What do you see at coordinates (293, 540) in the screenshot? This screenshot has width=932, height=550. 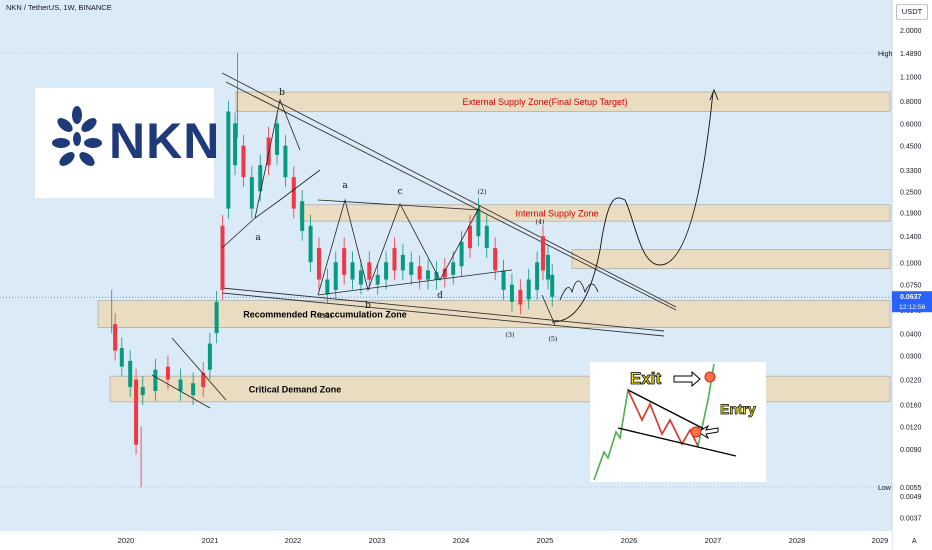 I see `x-tick-2: 2022` at bounding box center [293, 540].